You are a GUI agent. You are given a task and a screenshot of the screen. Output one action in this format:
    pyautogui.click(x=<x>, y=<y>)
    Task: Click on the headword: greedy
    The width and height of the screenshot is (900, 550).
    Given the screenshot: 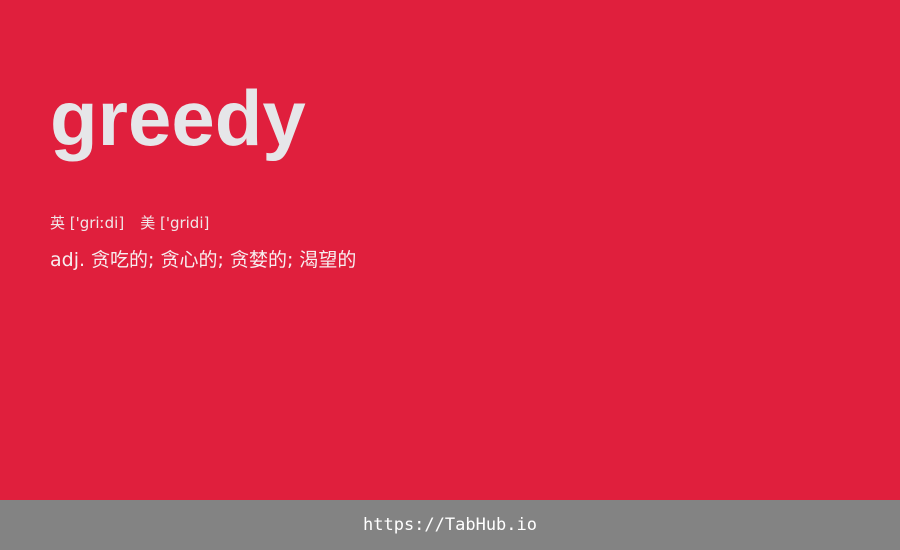 What is the action you would take?
    pyautogui.click(x=178, y=118)
    